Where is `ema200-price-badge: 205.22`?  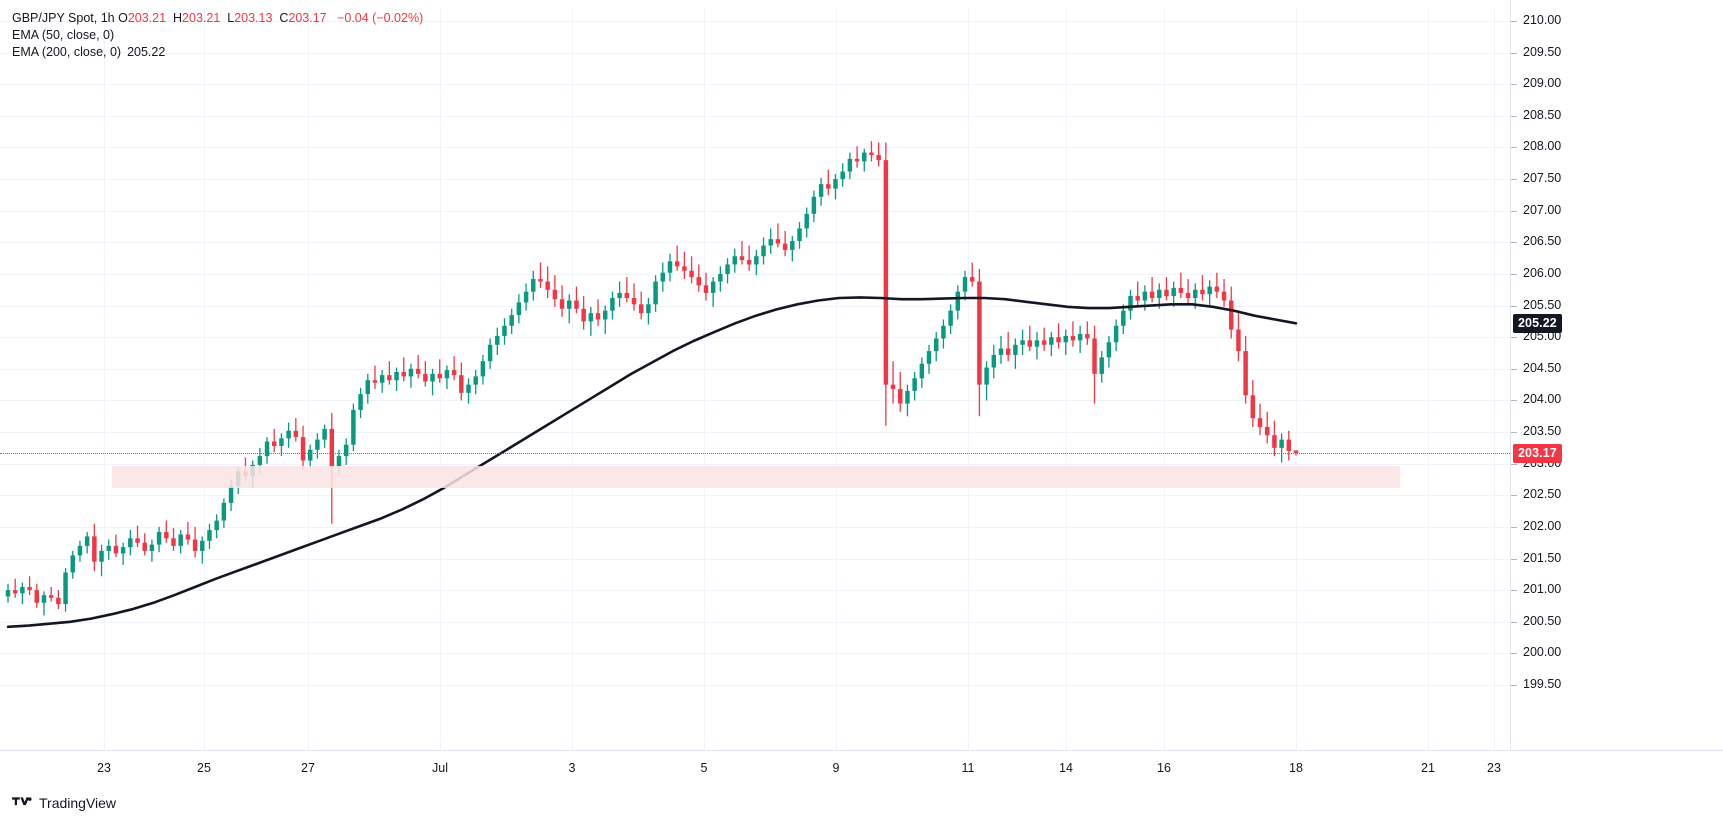
ema200-price-badge: 205.22 is located at coordinates (1537, 324).